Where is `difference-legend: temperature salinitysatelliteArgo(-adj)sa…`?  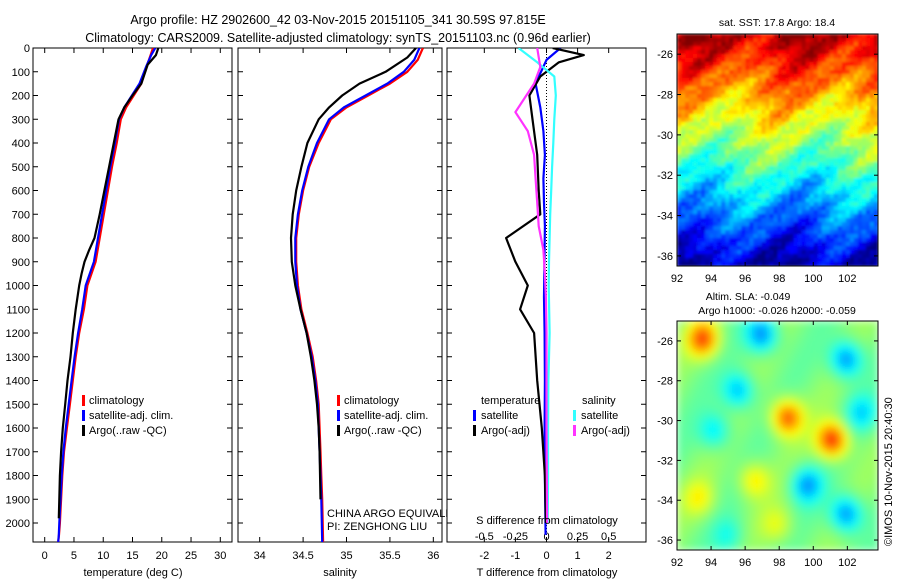 difference-legend: temperature salinitysatelliteArgo(-adj)sa… is located at coordinates (551, 416).